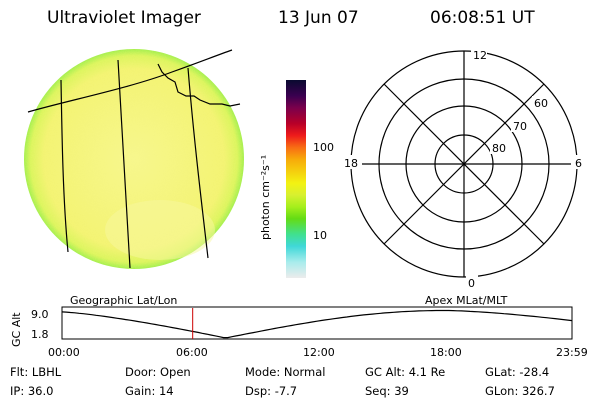  Describe the element at coordinates (466, 300) in the screenshot. I see `apex-label: Apex MLat/MLT` at that location.